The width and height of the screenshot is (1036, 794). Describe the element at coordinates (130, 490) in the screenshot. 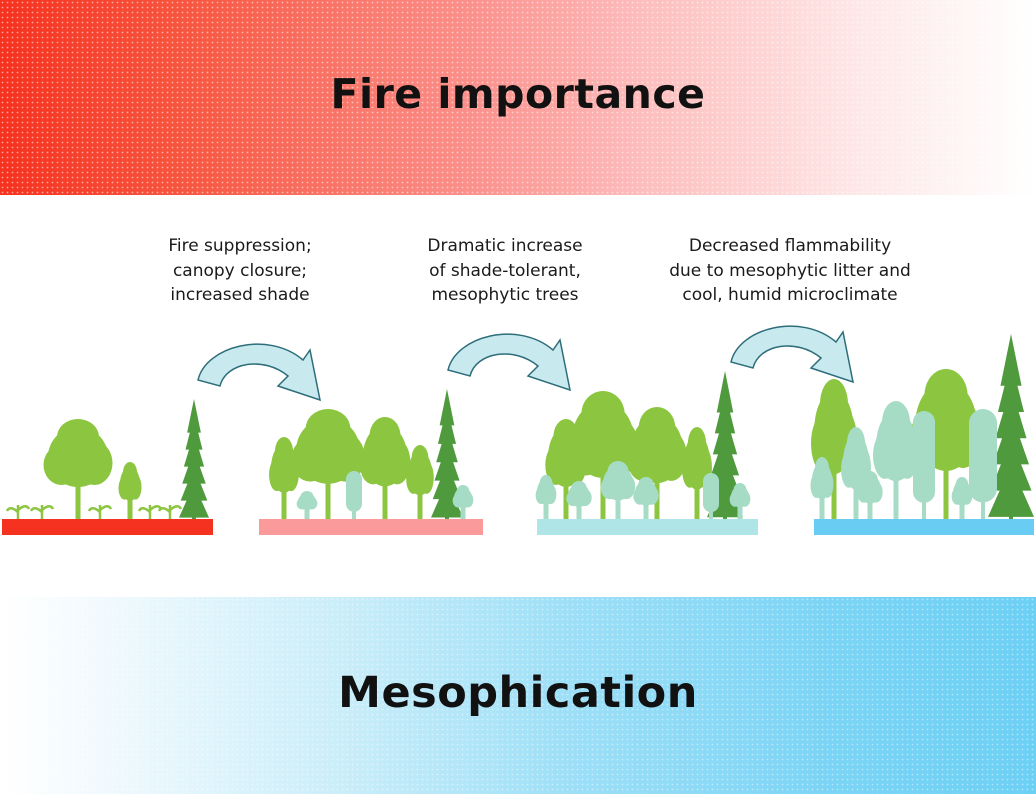

I see `sapling-tree` at that location.